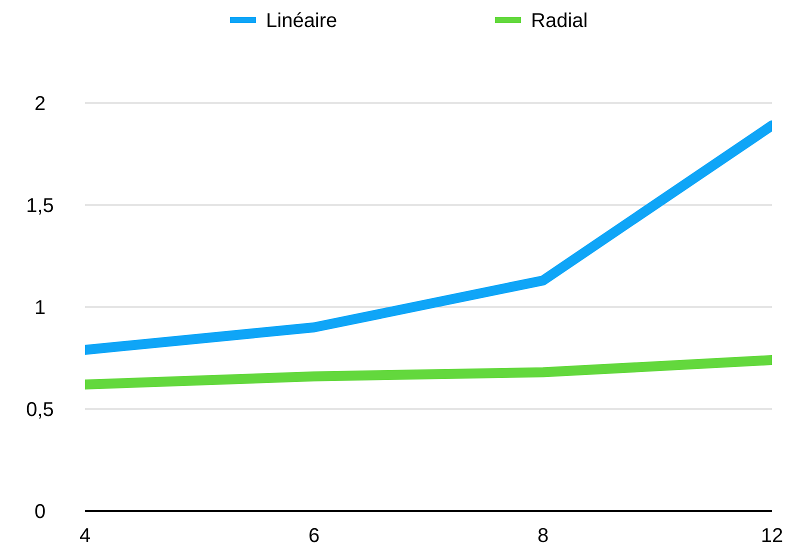 Image resolution: width=794 pixels, height=548 pixels. I want to click on legend-label: Linéaire, so click(302, 21).